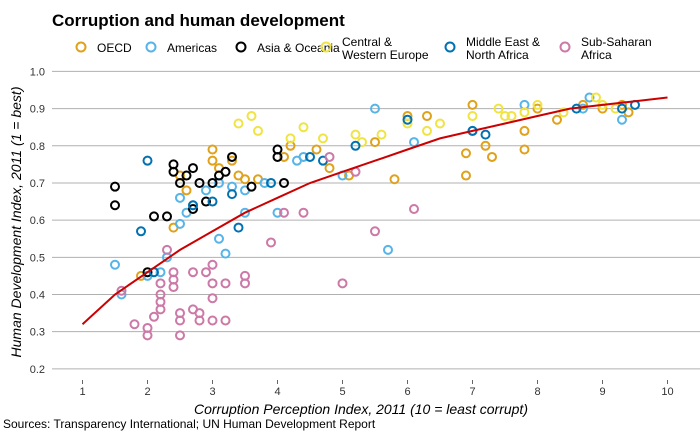 The height and width of the screenshot is (432, 700). I want to click on x-tick-label: 4, so click(277, 392).